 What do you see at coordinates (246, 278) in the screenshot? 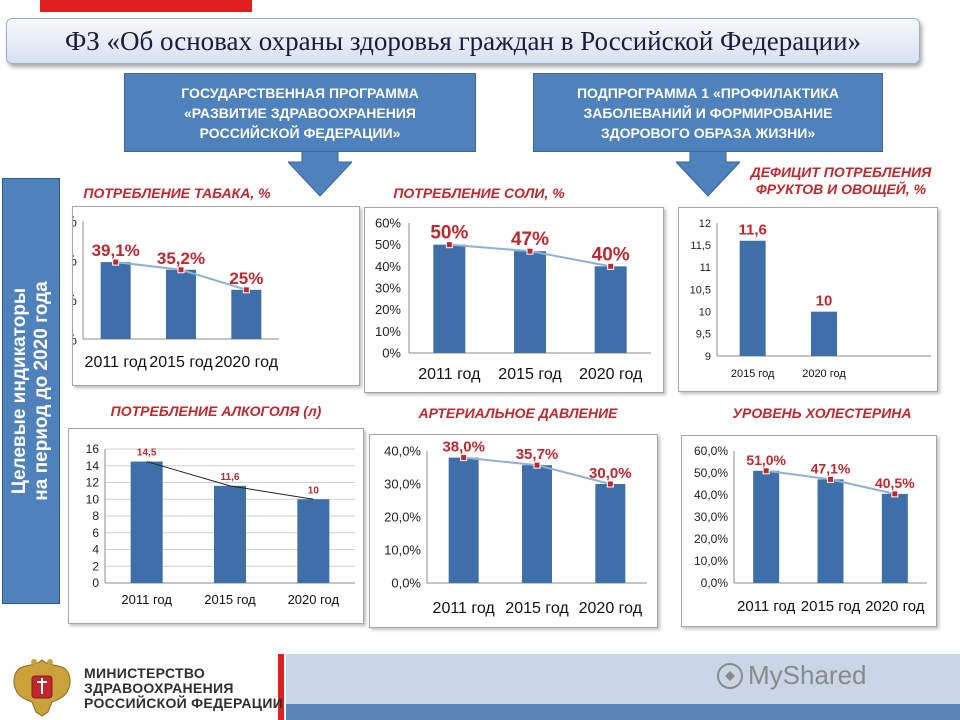
I see `data-label: 25%` at bounding box center [246, 278].